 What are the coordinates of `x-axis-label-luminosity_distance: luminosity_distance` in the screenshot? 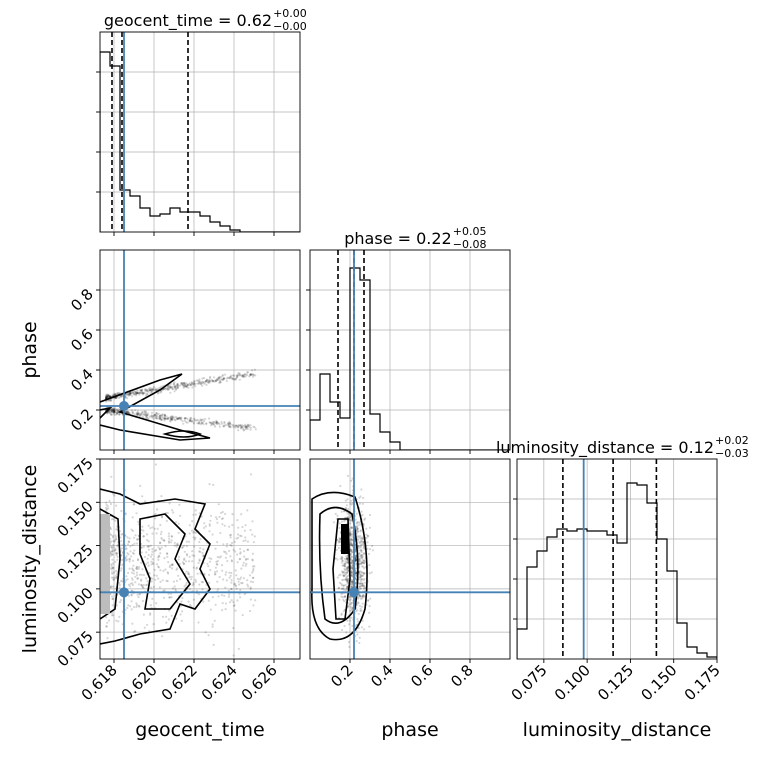 It's located at (617, 730).